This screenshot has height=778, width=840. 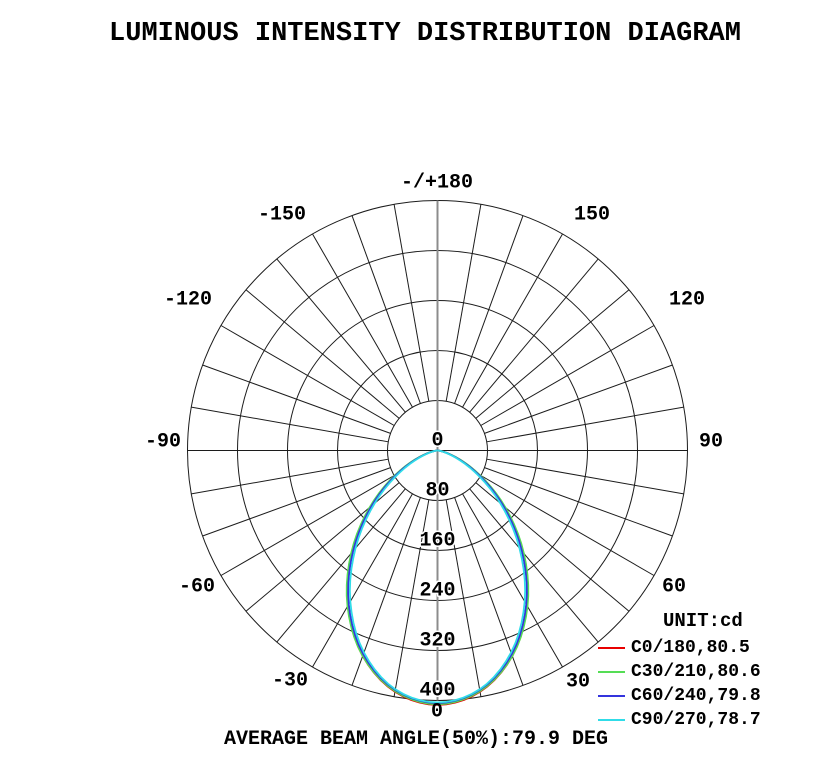 What do you see at coordinates (437, 691) in the screenshot?
I see `radial-tick-label-400: 400` at bounding box center [437, 691].